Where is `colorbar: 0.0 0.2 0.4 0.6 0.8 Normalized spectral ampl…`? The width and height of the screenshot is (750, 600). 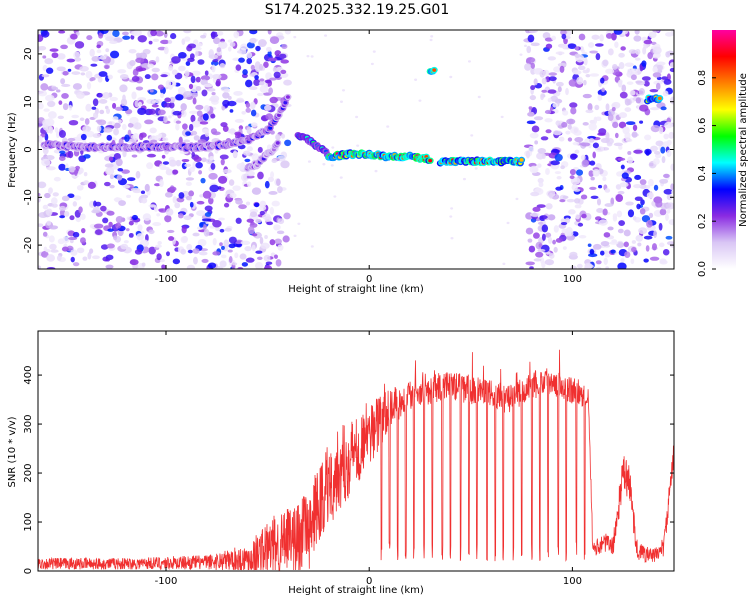 colorbar: 0.0 0.2 0.4 0.6 0.8 Normalized spectral ampl… is located at coordinates (723, 153).